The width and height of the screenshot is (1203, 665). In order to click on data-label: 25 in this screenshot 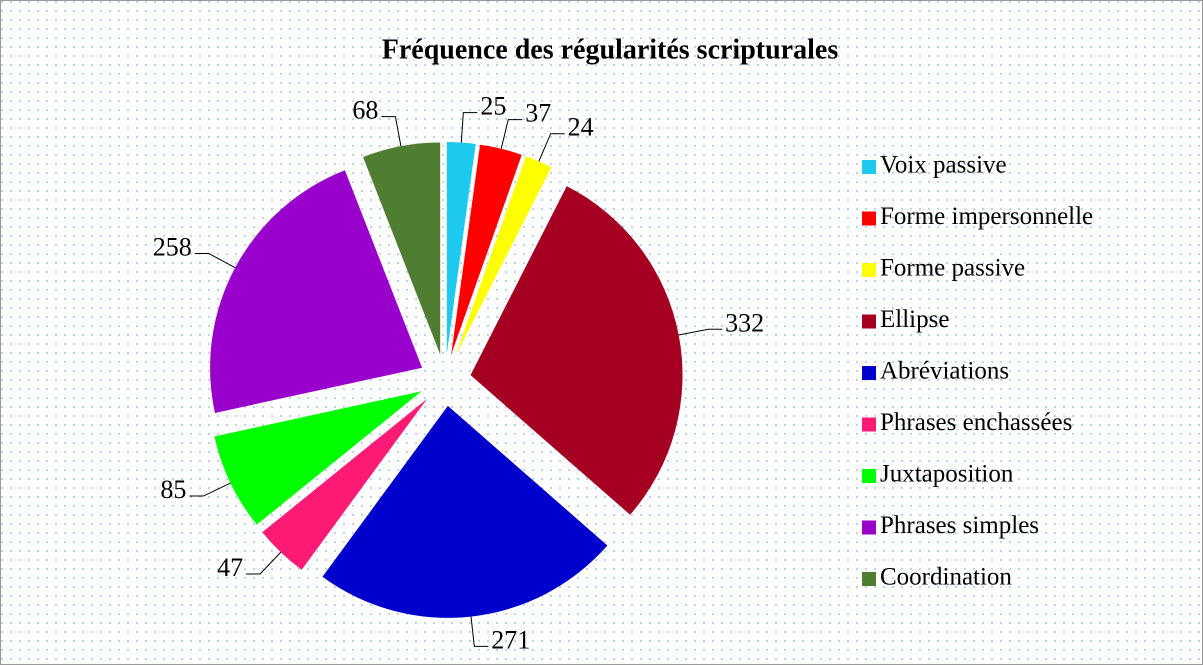, I will do `click(493, 106)`.